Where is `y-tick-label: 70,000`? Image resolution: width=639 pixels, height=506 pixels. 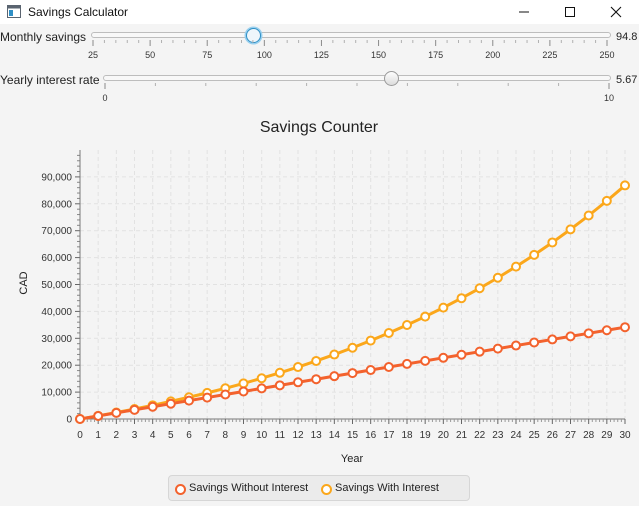 y-tick-label: 70,000 is located at coordinates (56, 231).